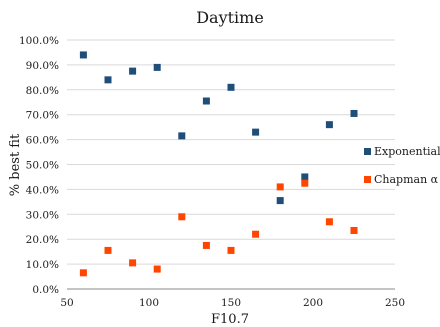 This screenshot has width=440, height=327. What do you see at coordinates (395, 303) in the screenshot?
I see `x-tick-label: 250` at bounding box center [395, 303].